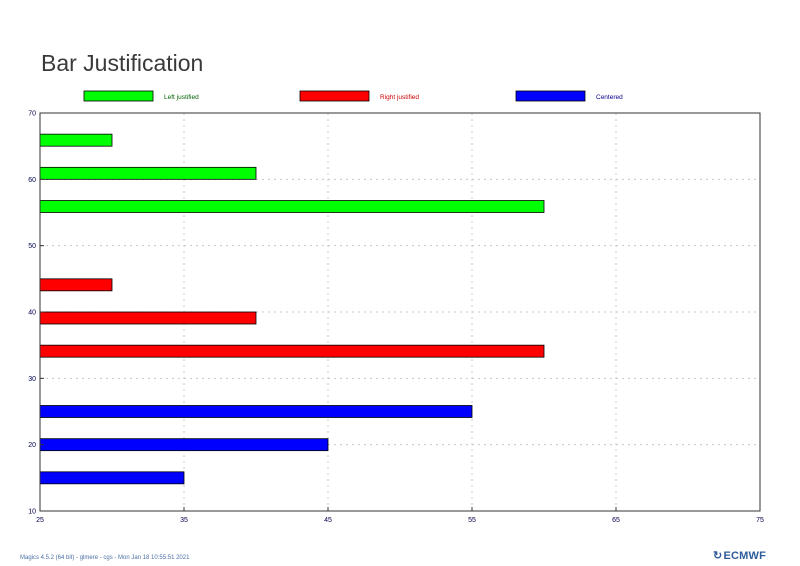  What do you see at coordinates (334, 96) in the screenshot?
I see `legend-swatch-right` at bounding box center [334, 96].